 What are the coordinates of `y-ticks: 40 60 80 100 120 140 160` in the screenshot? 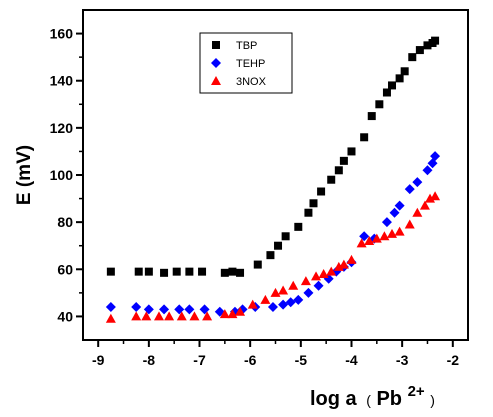 It's located at (66, 175).